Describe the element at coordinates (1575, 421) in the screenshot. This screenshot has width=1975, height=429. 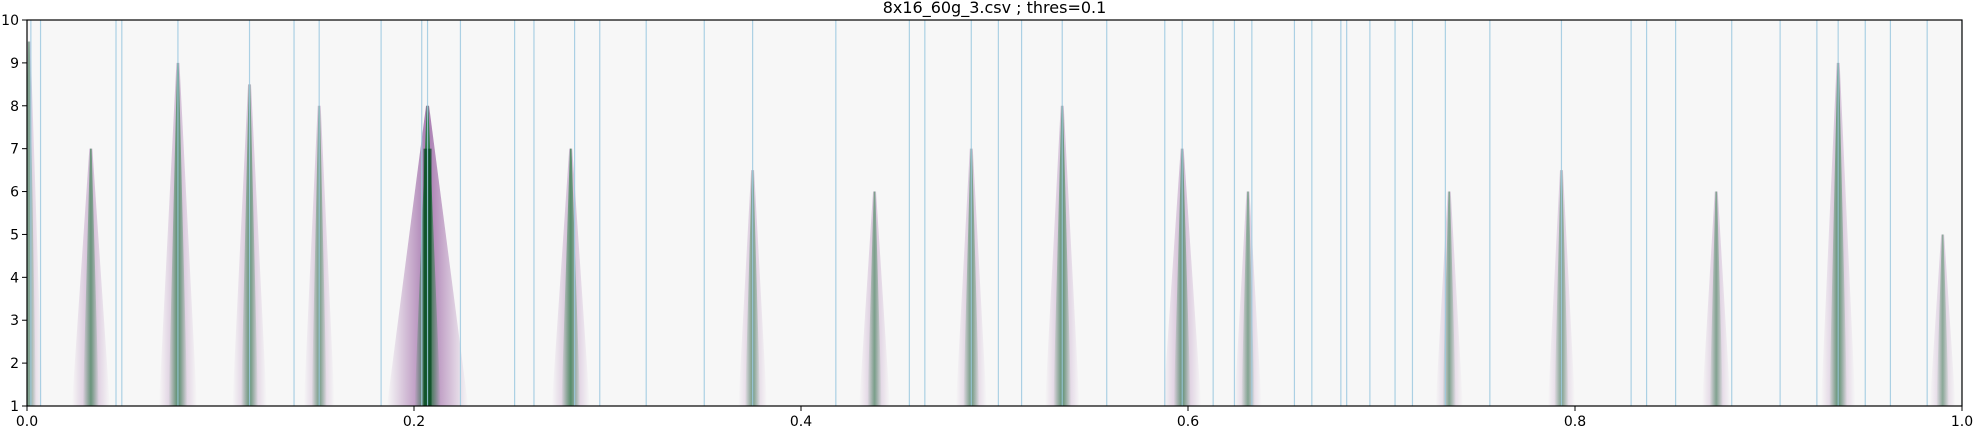
I see `x-tick-label: 0.8` at that location.